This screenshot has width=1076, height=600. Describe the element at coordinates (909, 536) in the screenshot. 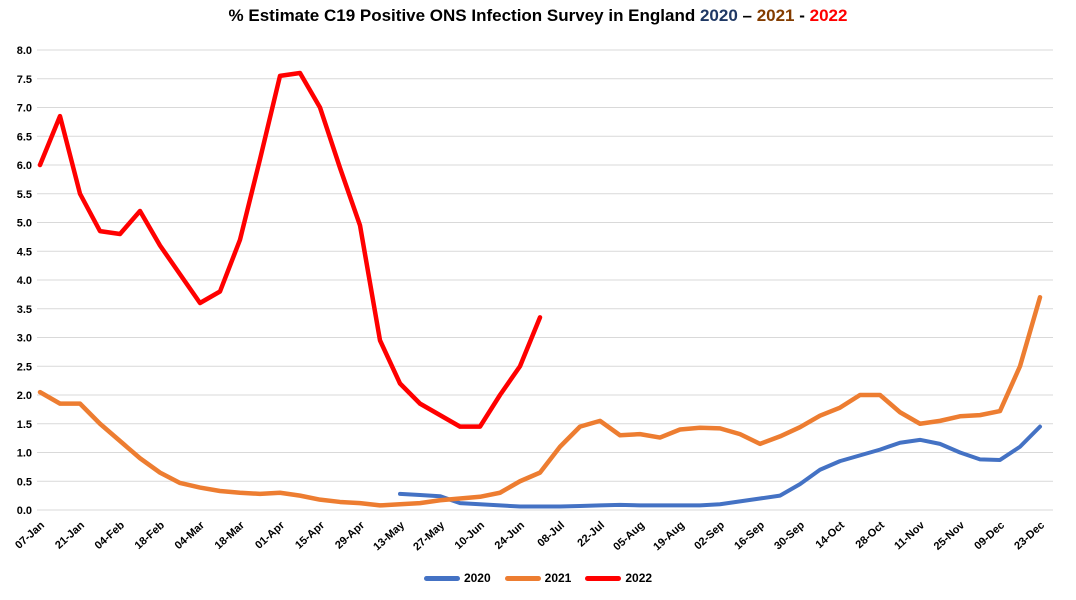

I see `x-axis-tick-label: 11-Nov` at that location.